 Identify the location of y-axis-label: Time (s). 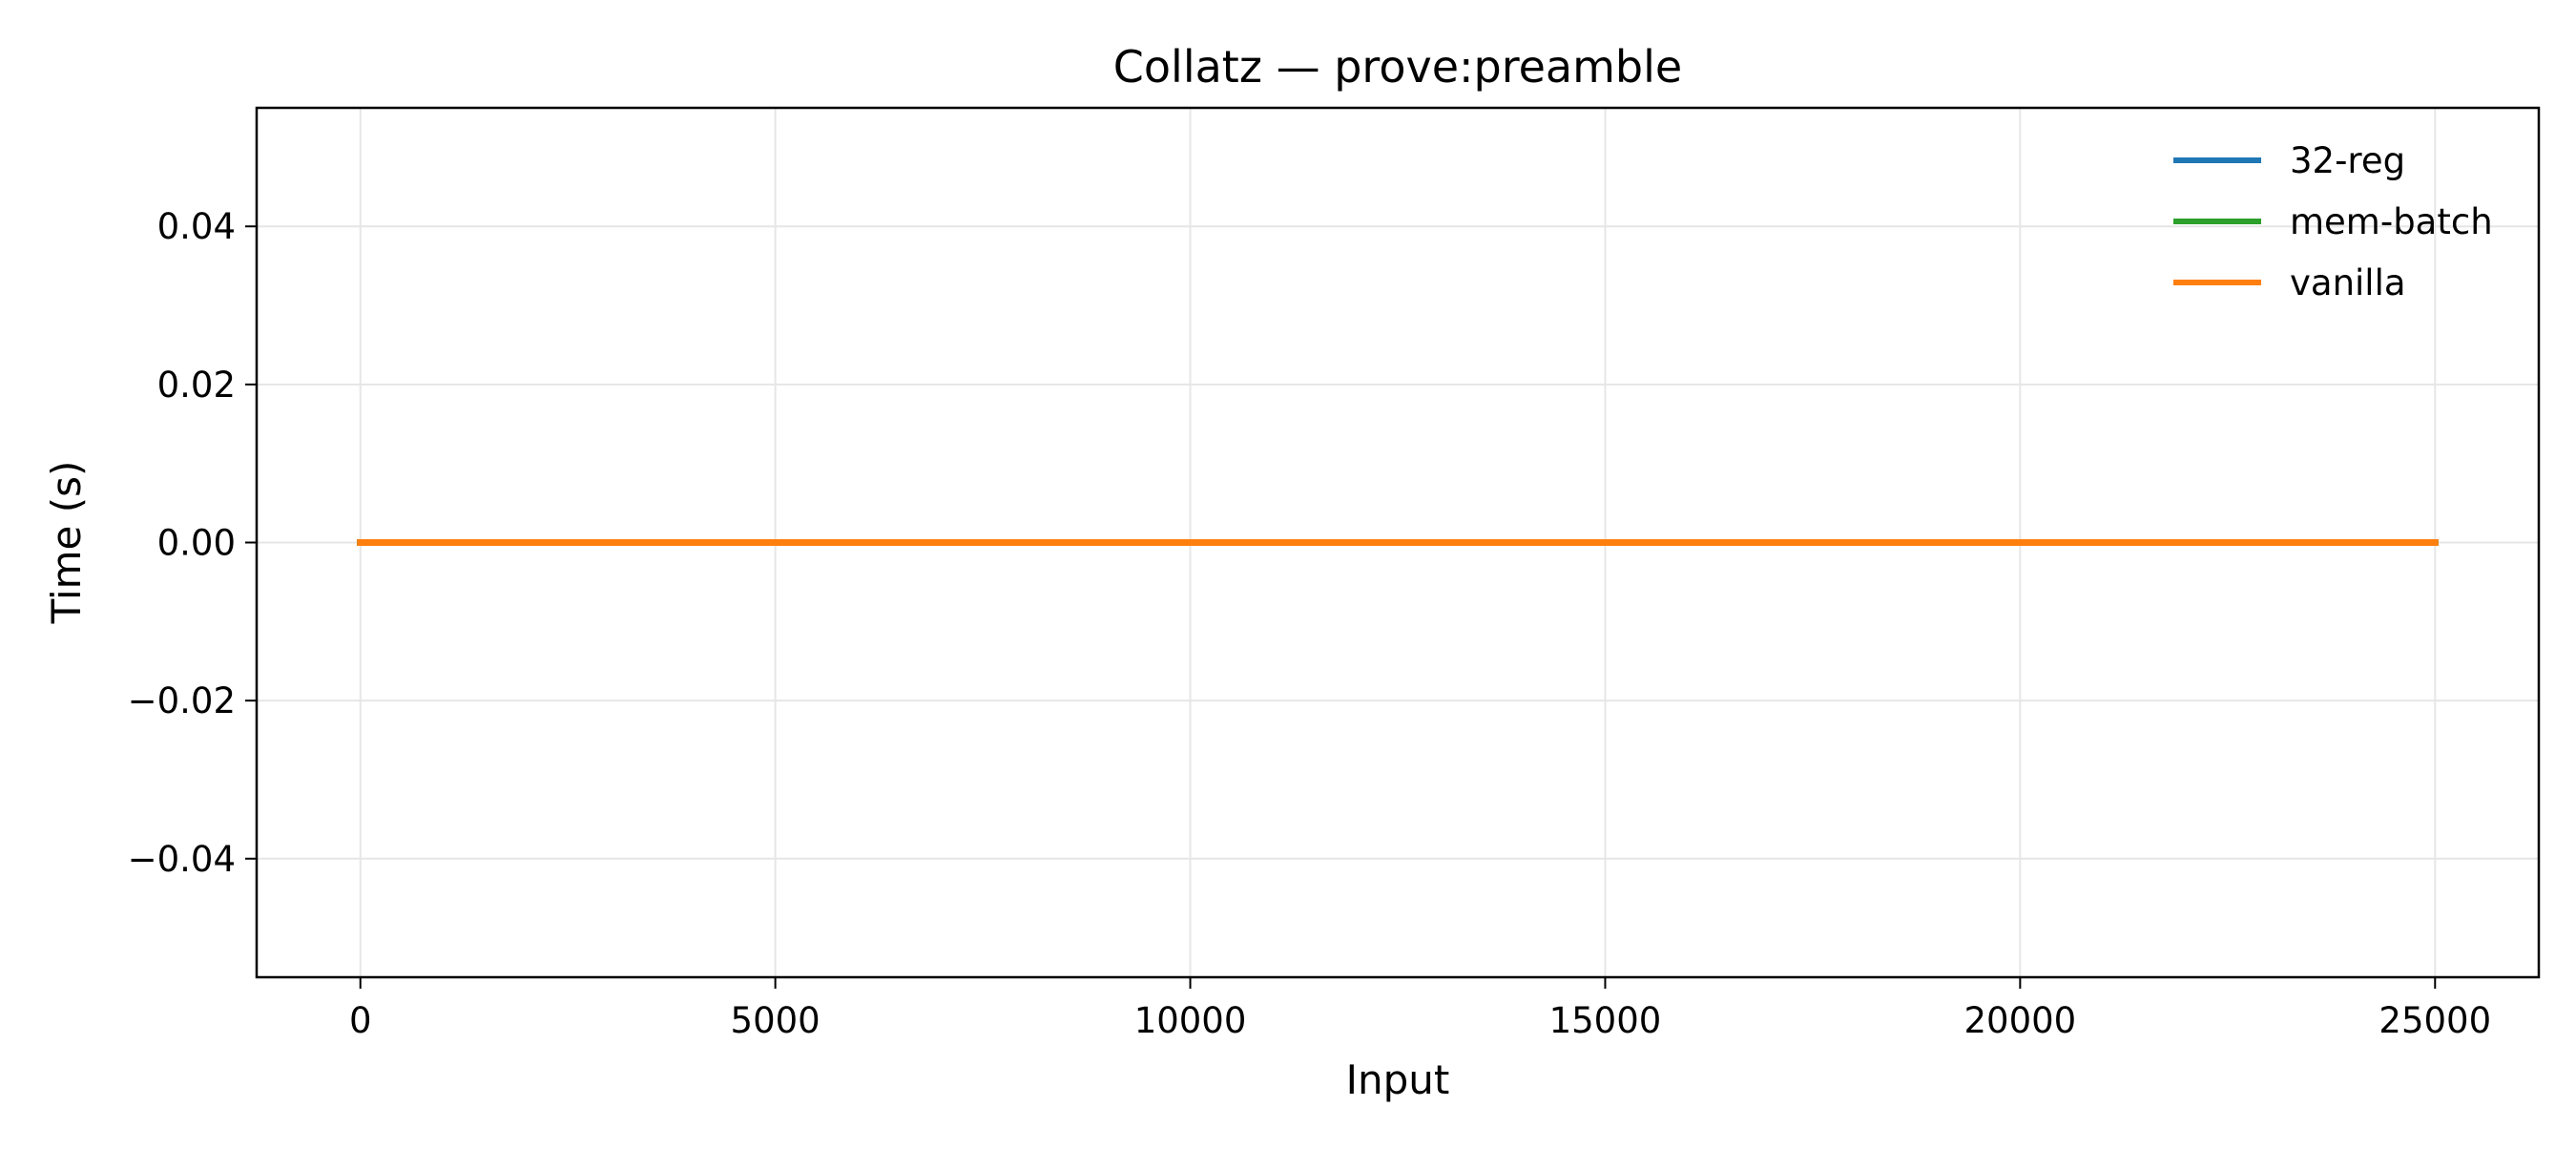
(66, 543).